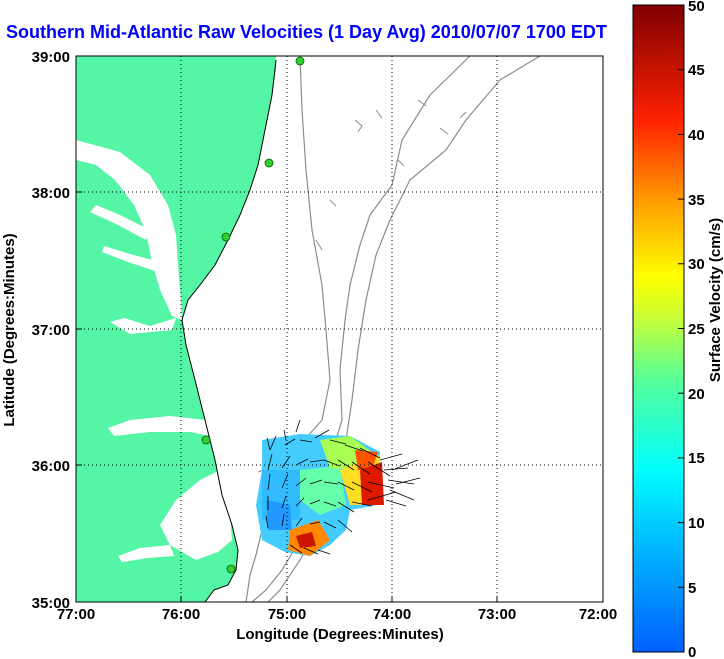 The image size is (724, 659). I want to click on colorbar-tick-label: 10, so click(696, 523).